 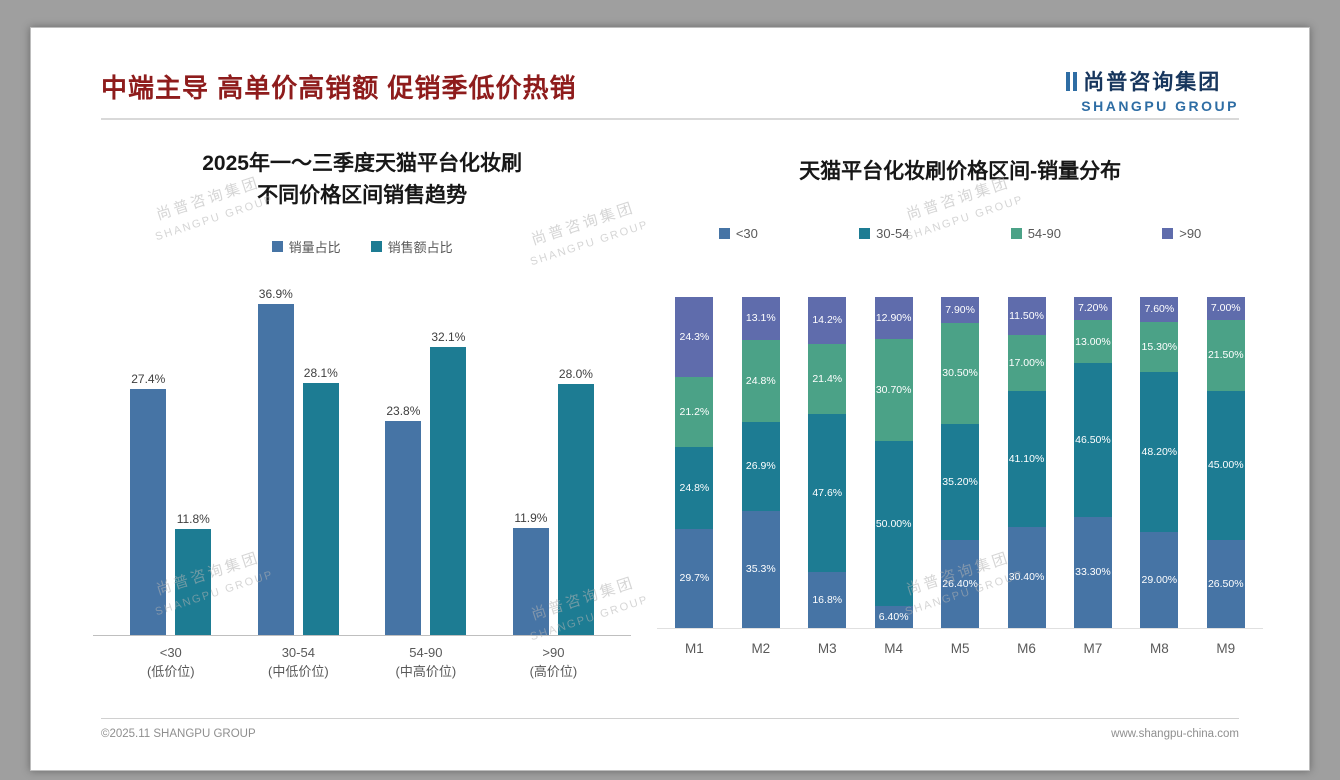 I want to click on segment-value-label: 21.2%, so click(x=694, y=412).